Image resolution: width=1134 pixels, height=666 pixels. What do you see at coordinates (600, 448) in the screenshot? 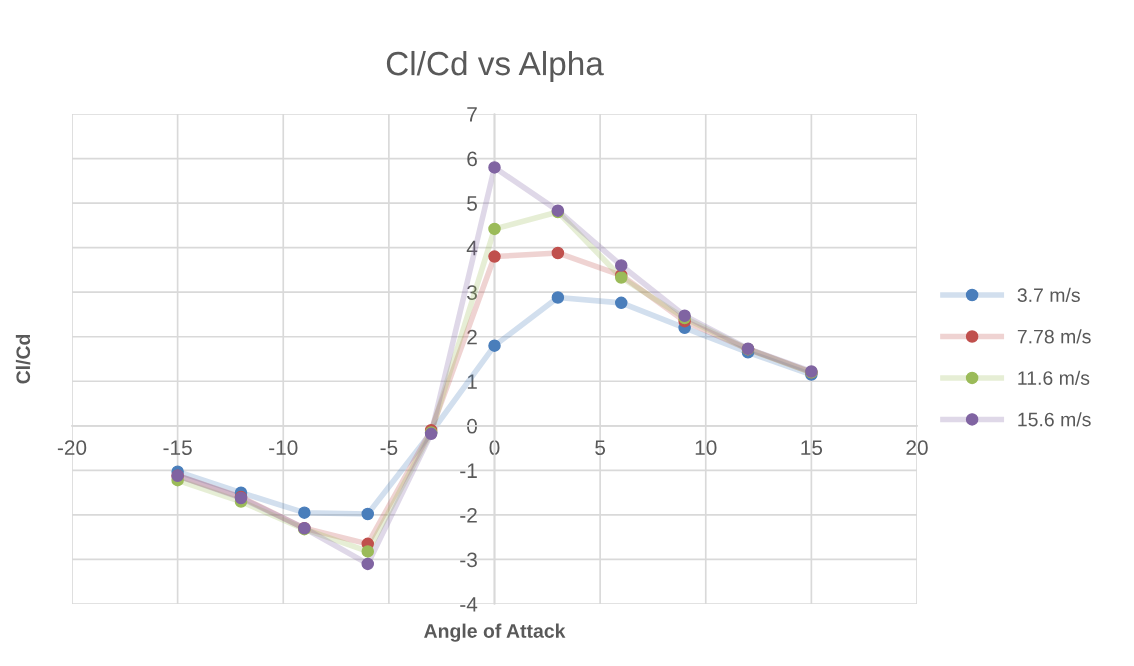
I see `x-tick-label: 5` at bounding box center [600, 448].